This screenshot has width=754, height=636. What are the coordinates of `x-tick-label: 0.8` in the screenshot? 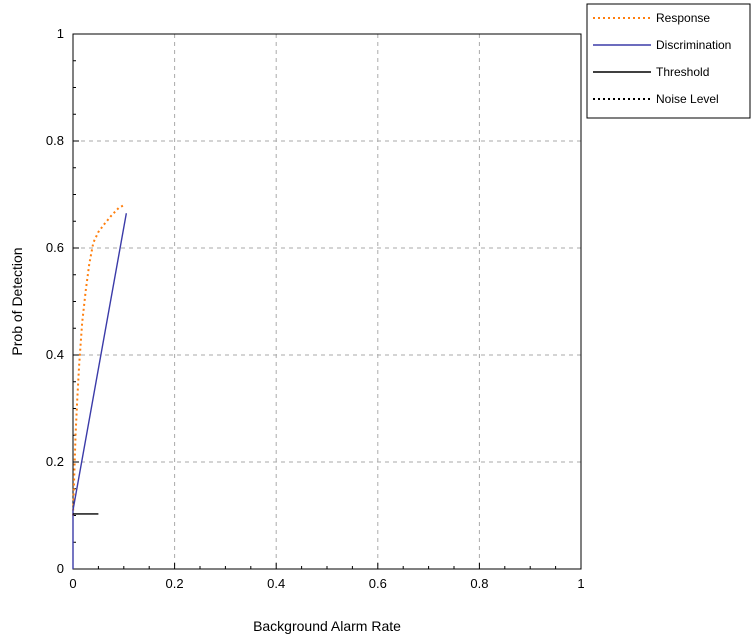 It's located at (479, 583).